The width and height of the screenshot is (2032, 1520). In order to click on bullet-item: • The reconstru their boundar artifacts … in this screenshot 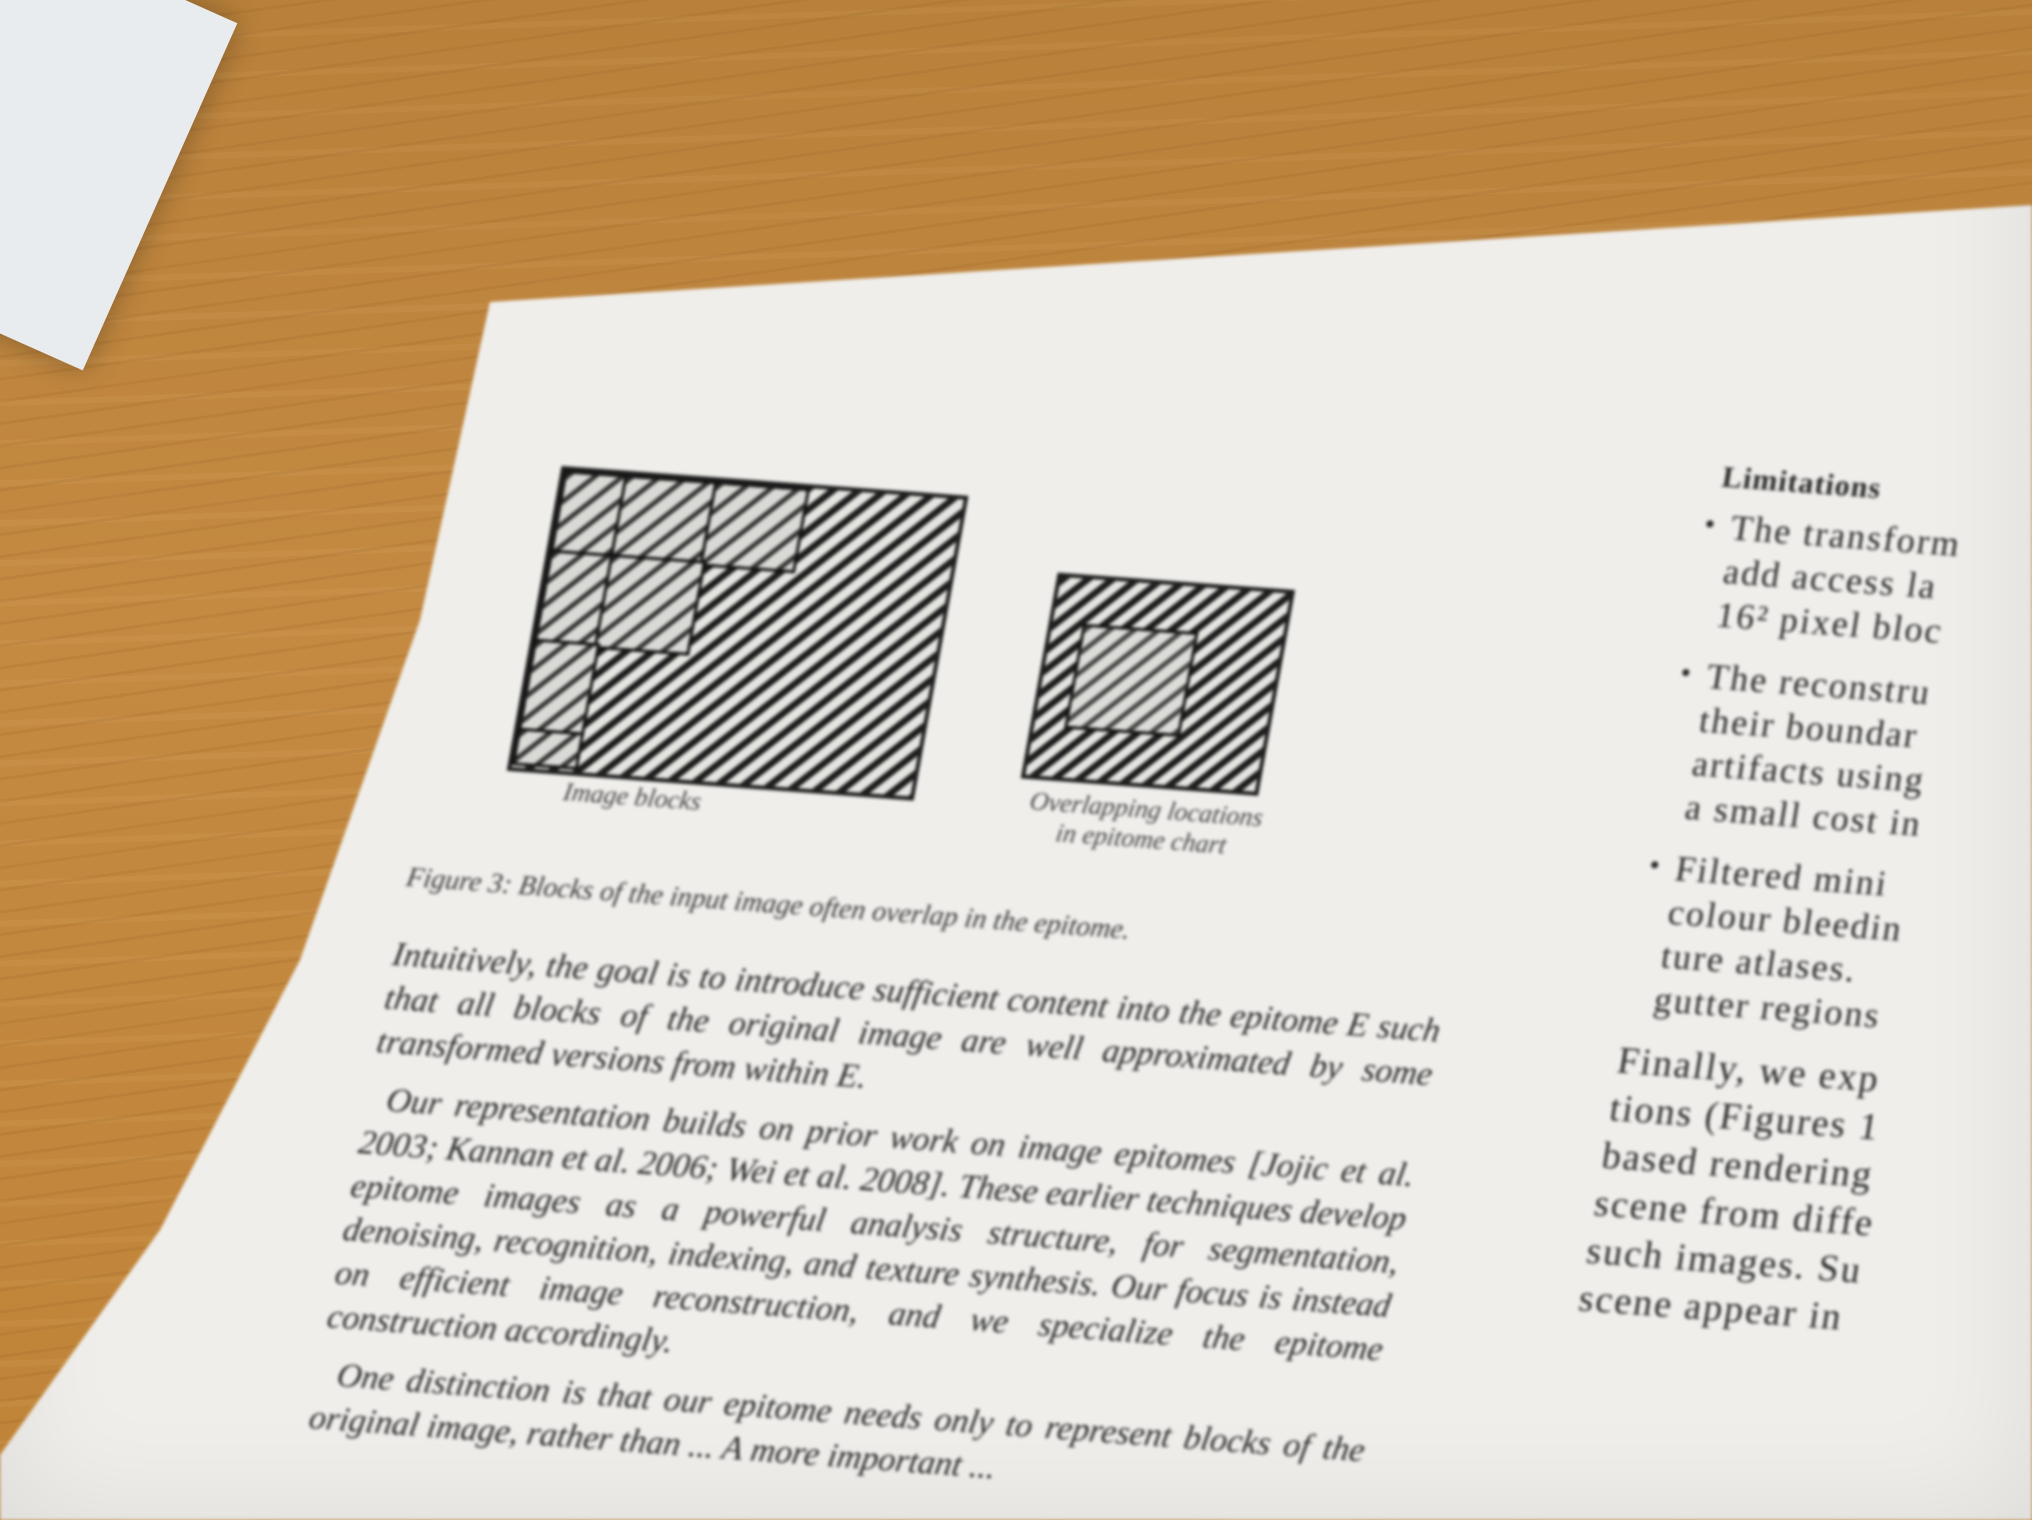, I will do `click(1806, 750)`.